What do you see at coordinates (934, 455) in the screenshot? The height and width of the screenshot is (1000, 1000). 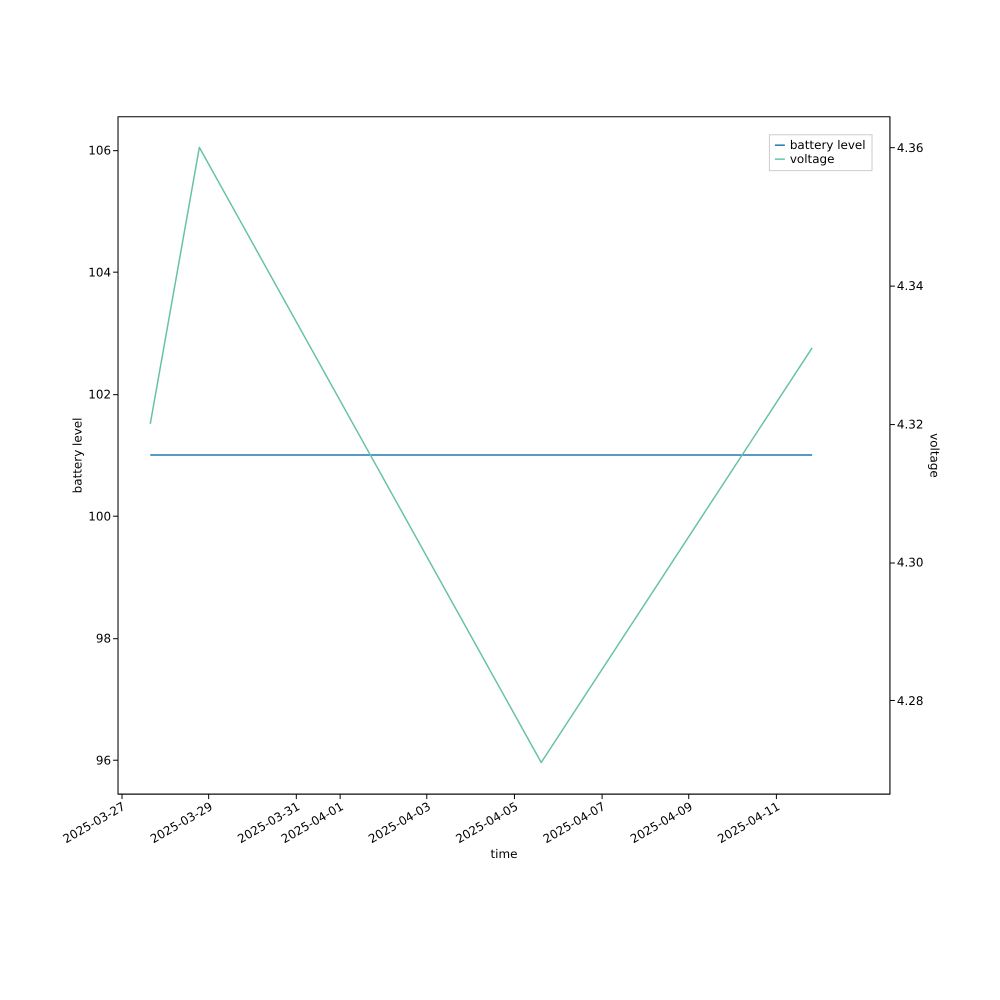 I see `y2-axis-title: voltage` at bounding box center [934, 455].